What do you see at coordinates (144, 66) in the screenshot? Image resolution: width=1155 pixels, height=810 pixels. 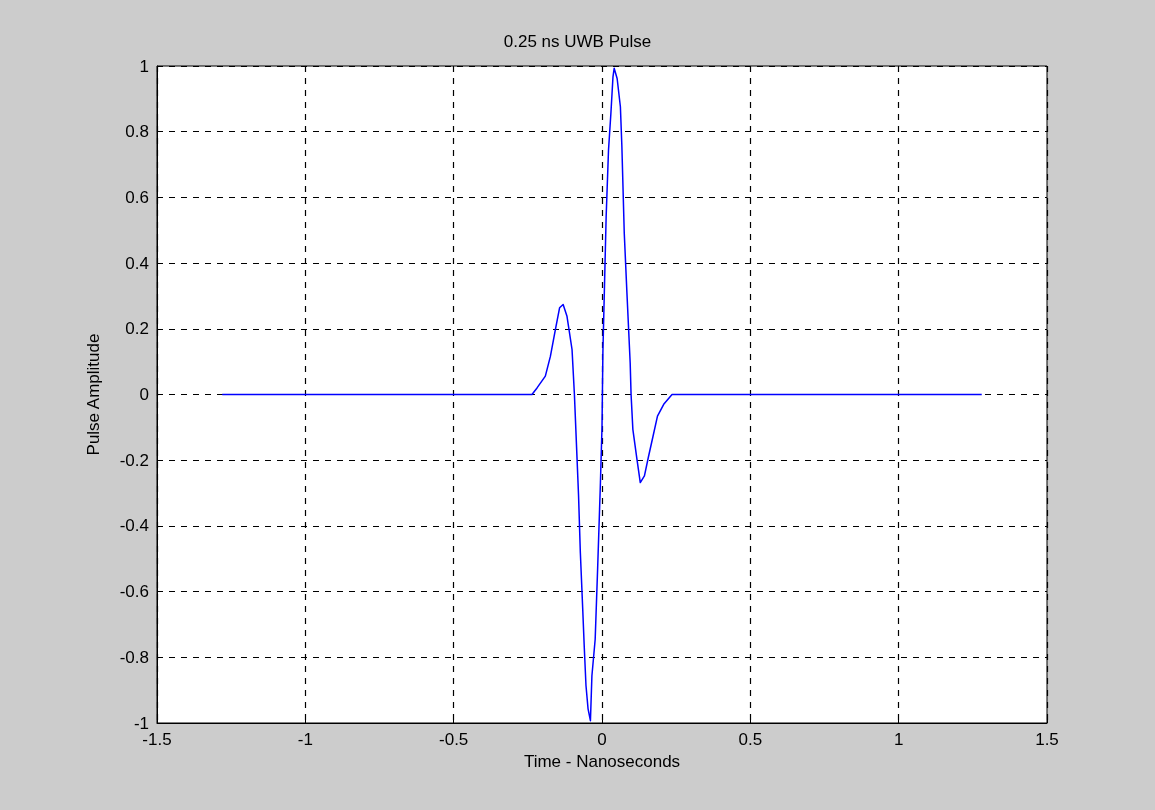 I see `y-tick-label: 1` at bounding box center [144, 66].